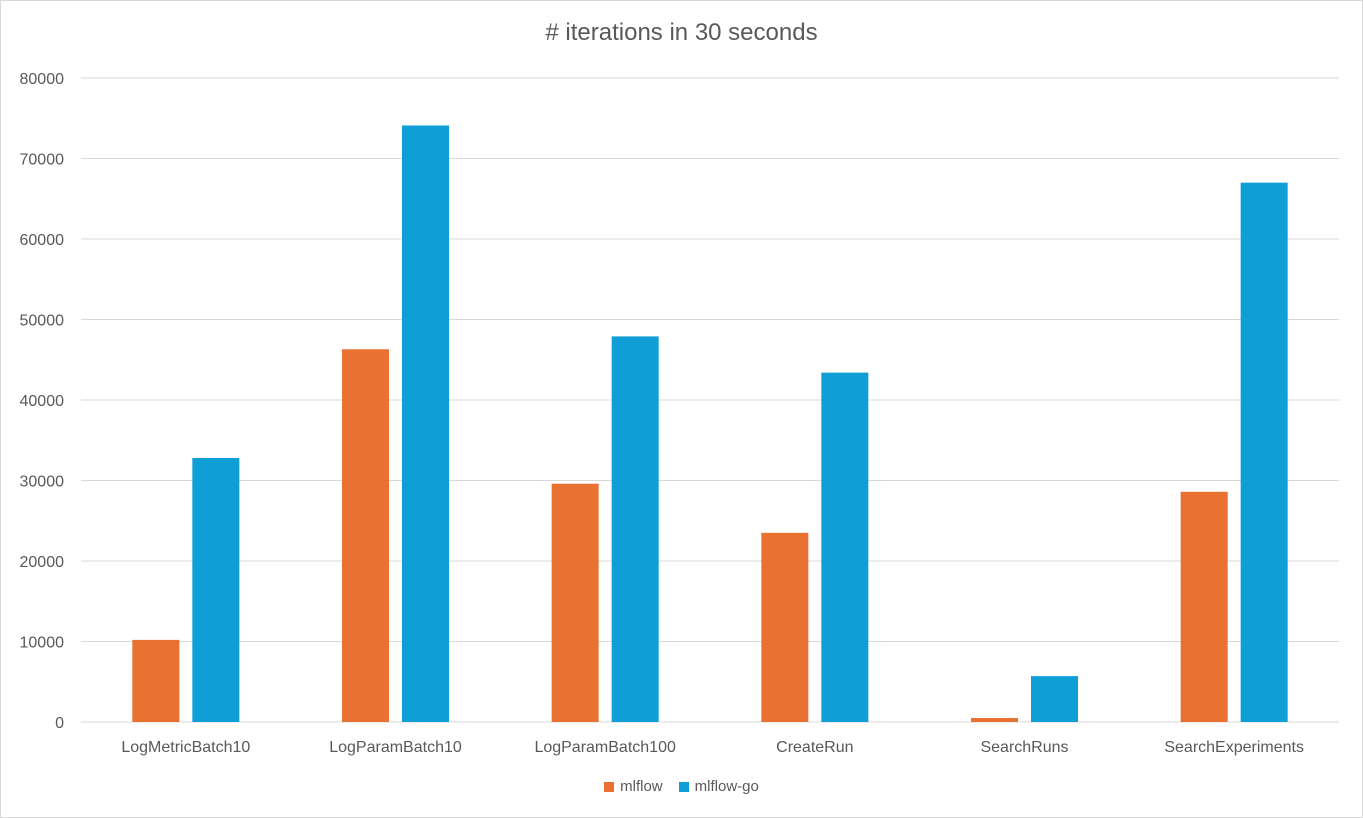  Describe the element at coordinates (42, 482) in the screenshot. I see `y-tick-label: 30000` at that location.